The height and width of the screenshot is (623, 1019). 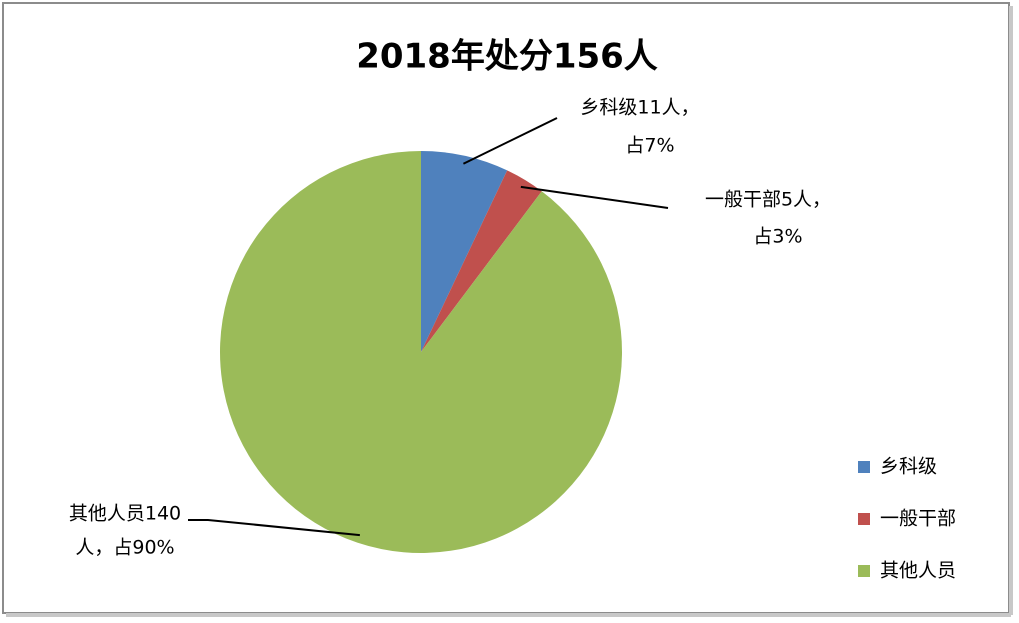 What do you see at coordinates (125, 514) in the screenshot?
I see `data-label: 其他人员140` at bounding box center [125, 514].